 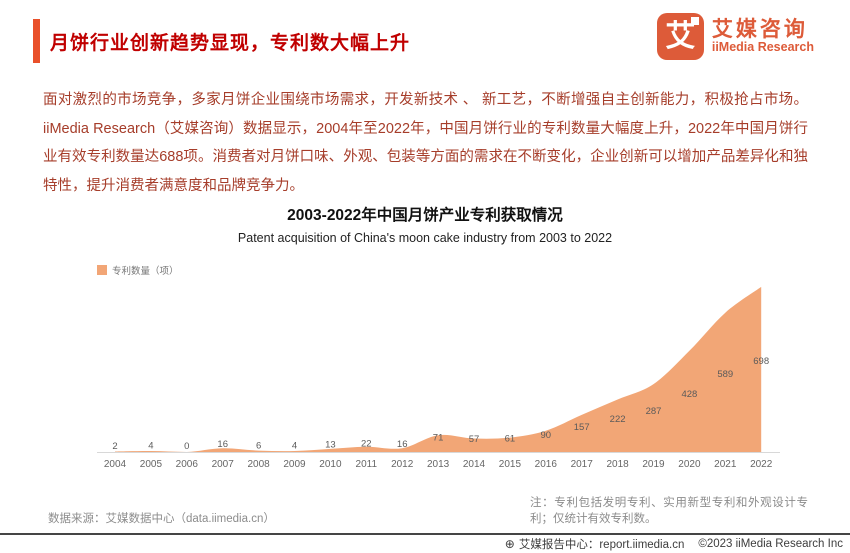 What do you see at coordinates (145, 271) in the screenshot?
I see `legend-label: 专利数量（项）` at bounding box center [145, 271].